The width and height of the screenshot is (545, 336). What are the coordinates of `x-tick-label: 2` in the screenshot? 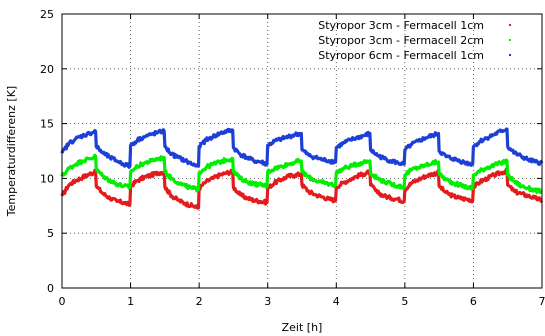 It's located at (199, 301).